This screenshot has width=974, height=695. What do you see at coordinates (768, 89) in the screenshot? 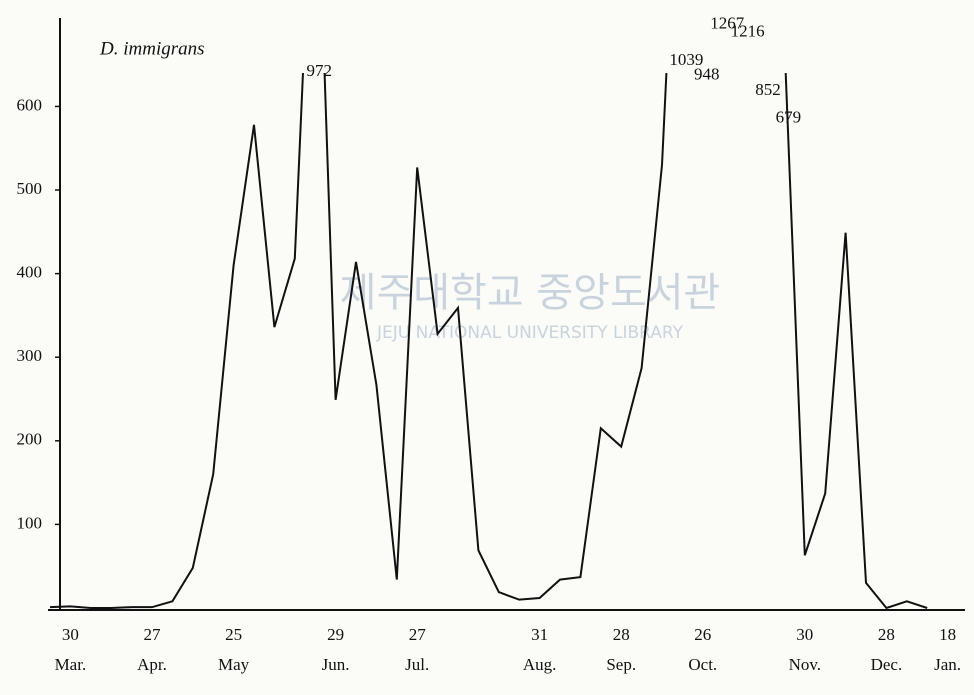
I see `data-label: 852` at bounding box center [768, 89].